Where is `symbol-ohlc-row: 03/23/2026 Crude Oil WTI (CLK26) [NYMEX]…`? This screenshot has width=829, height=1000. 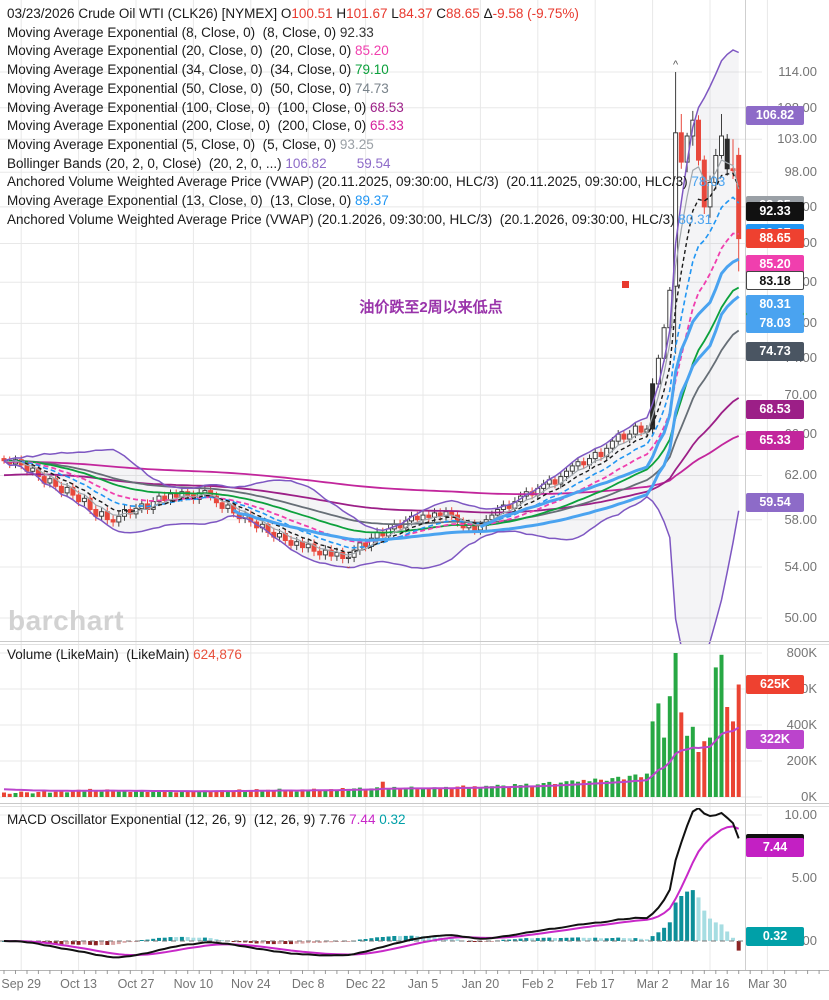 symbol-ohlc-row: 03/23/2026 Crude Oil WTI (CLK26) [NYMEX]… is located at coordinates (293, 14).